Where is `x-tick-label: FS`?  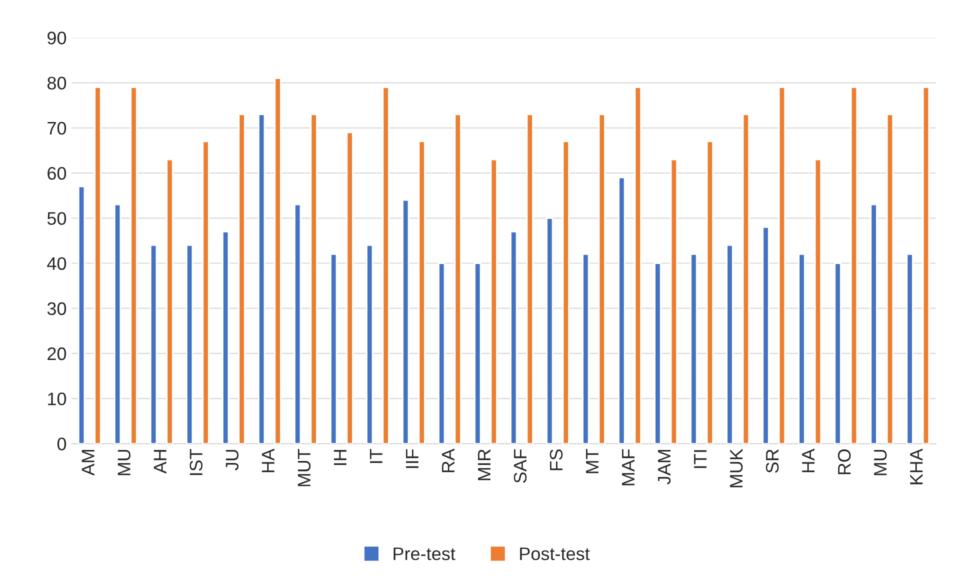
x-tick-label: FS is located at coordinates (556, 459).